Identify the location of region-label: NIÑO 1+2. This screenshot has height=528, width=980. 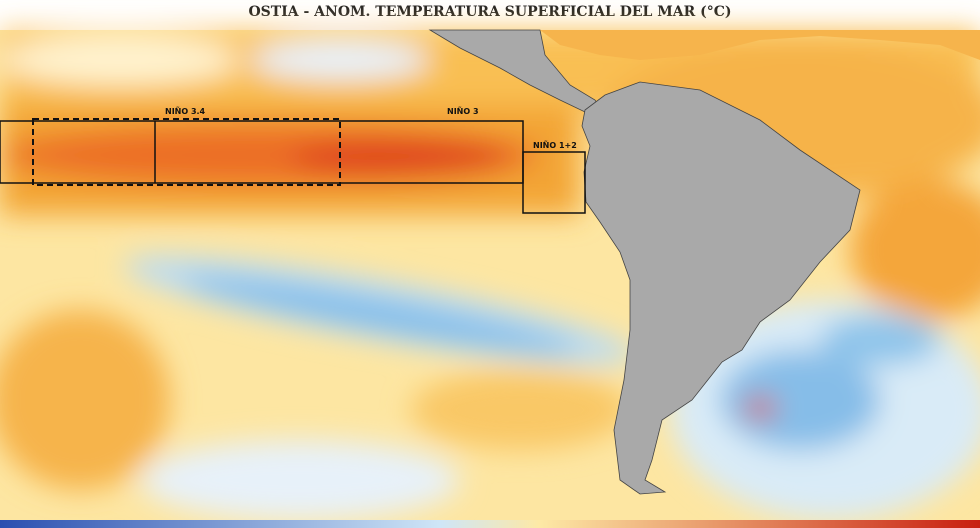
(555, 145).